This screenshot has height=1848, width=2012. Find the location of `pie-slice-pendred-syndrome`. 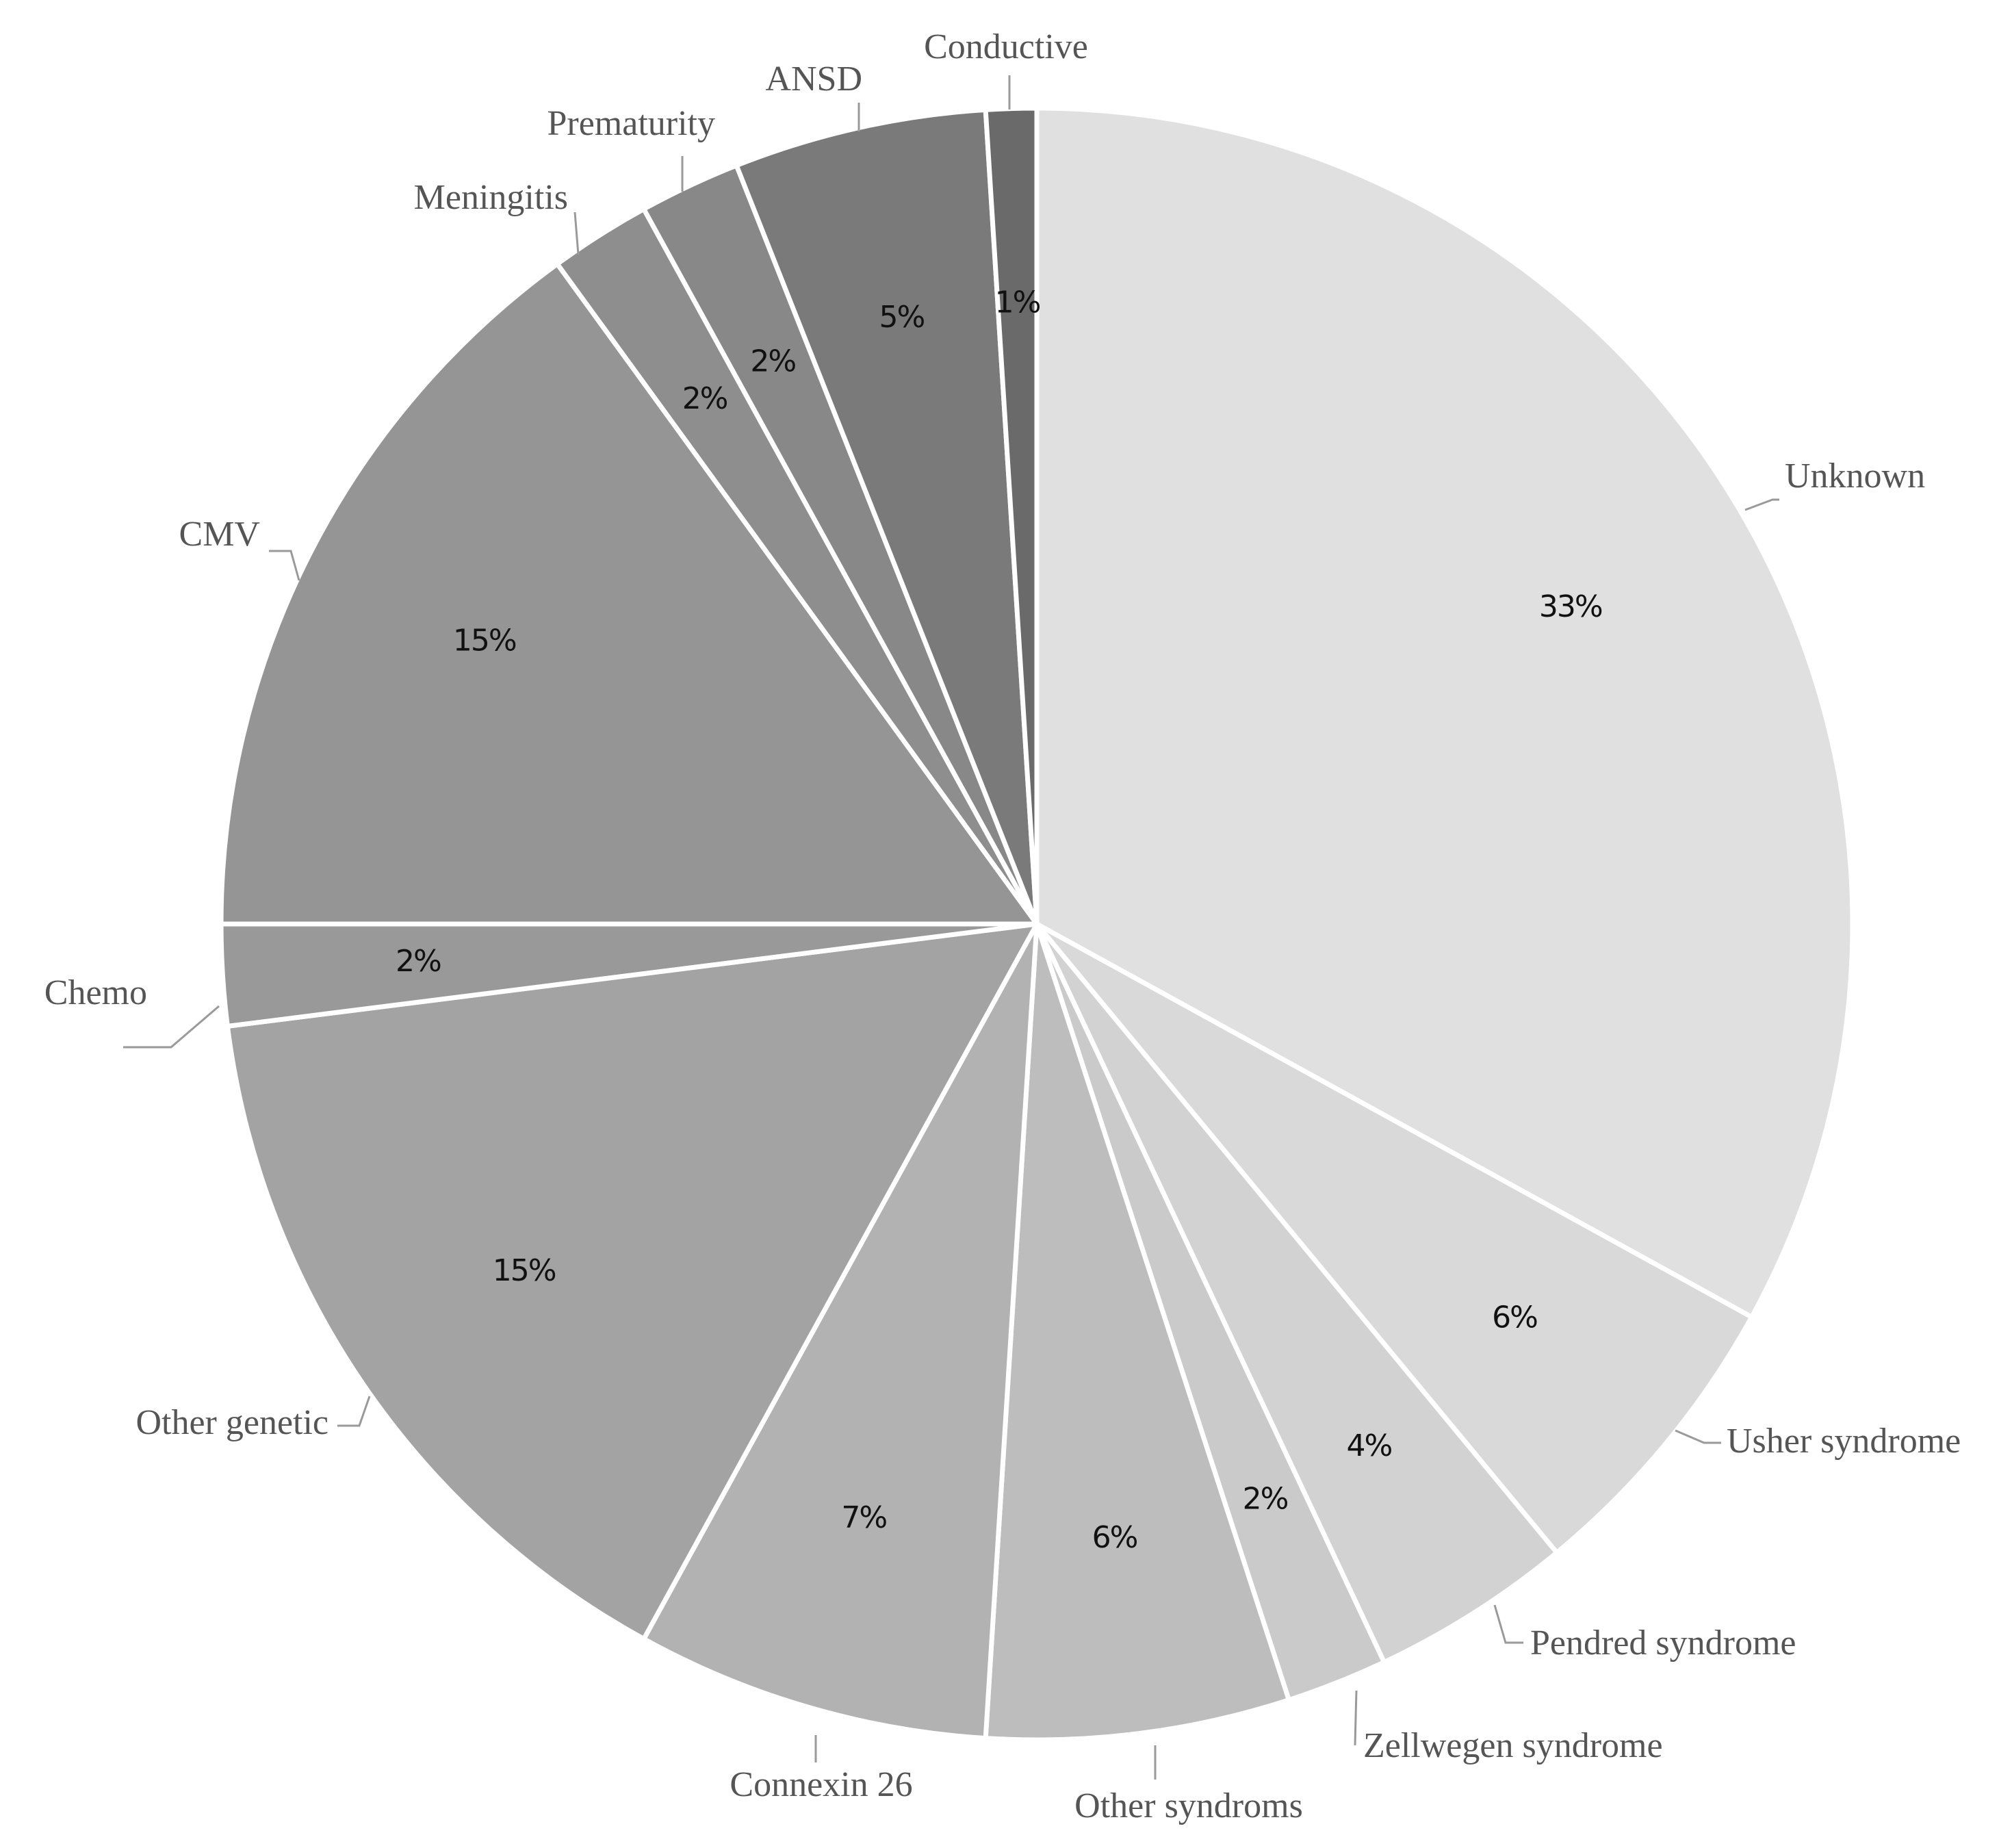

pie-slice-pendred-syndrome is located at coordinates (1297, 1293).